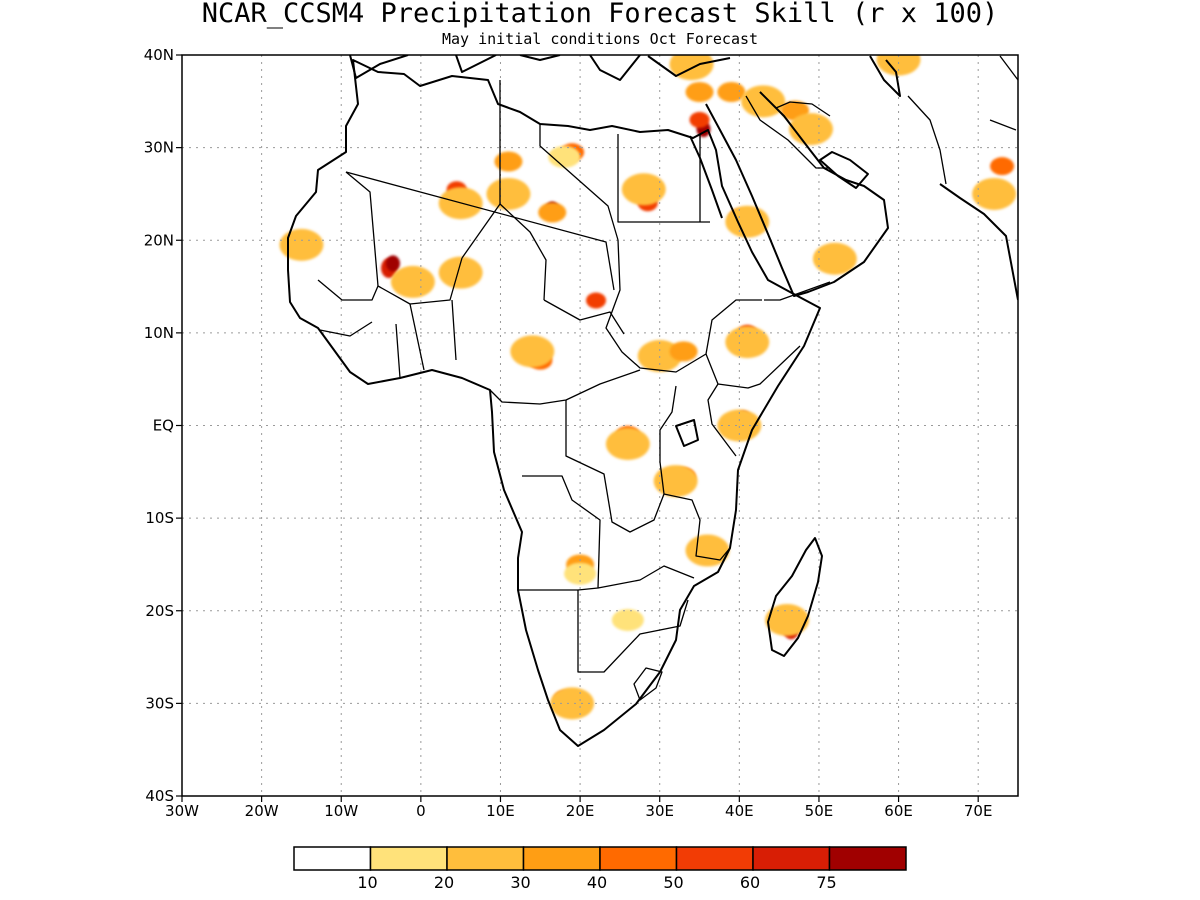 This screenshot has height=900, width=1200. I want to click on y-tick-label: 30S, so click(159, 703).